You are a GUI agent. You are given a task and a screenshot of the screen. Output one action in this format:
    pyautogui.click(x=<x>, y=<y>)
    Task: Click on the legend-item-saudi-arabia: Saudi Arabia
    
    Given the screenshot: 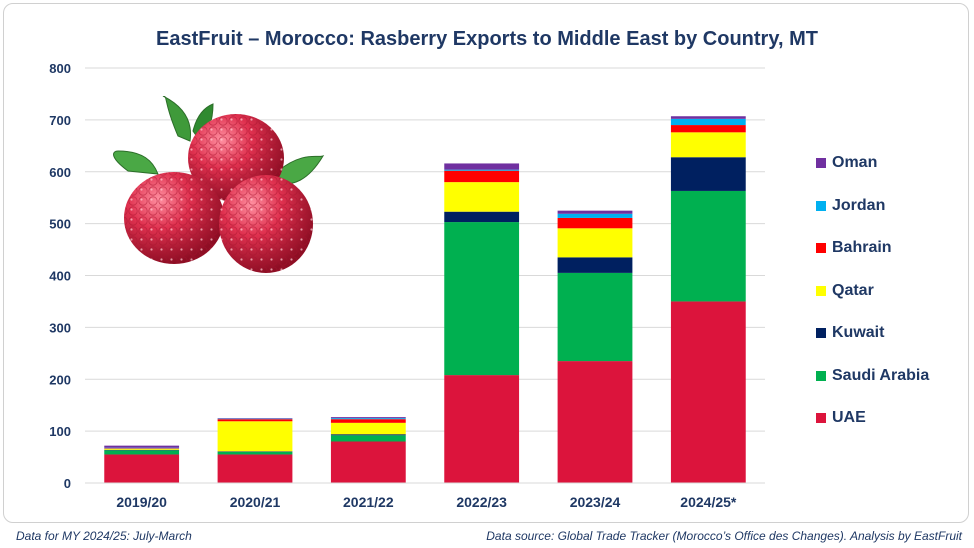 What is the action you would take?
    pyautogui.click(x=891, y=376)
    